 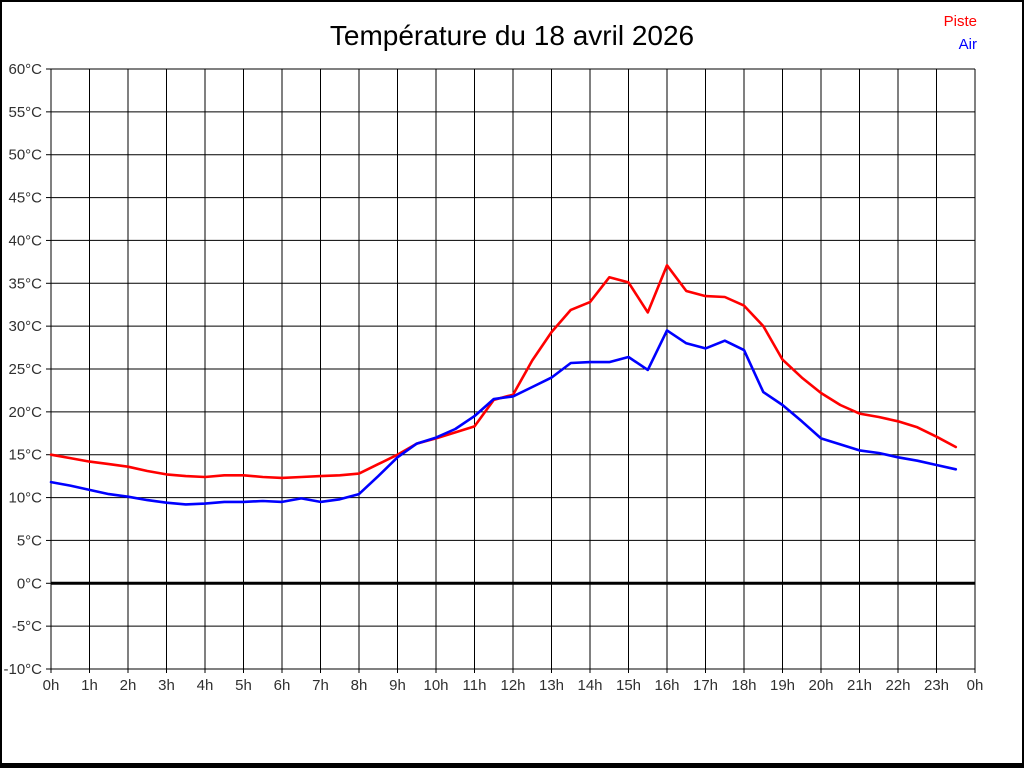 I want to click on x-tick-label: 2h, so click(x=128, y=685).